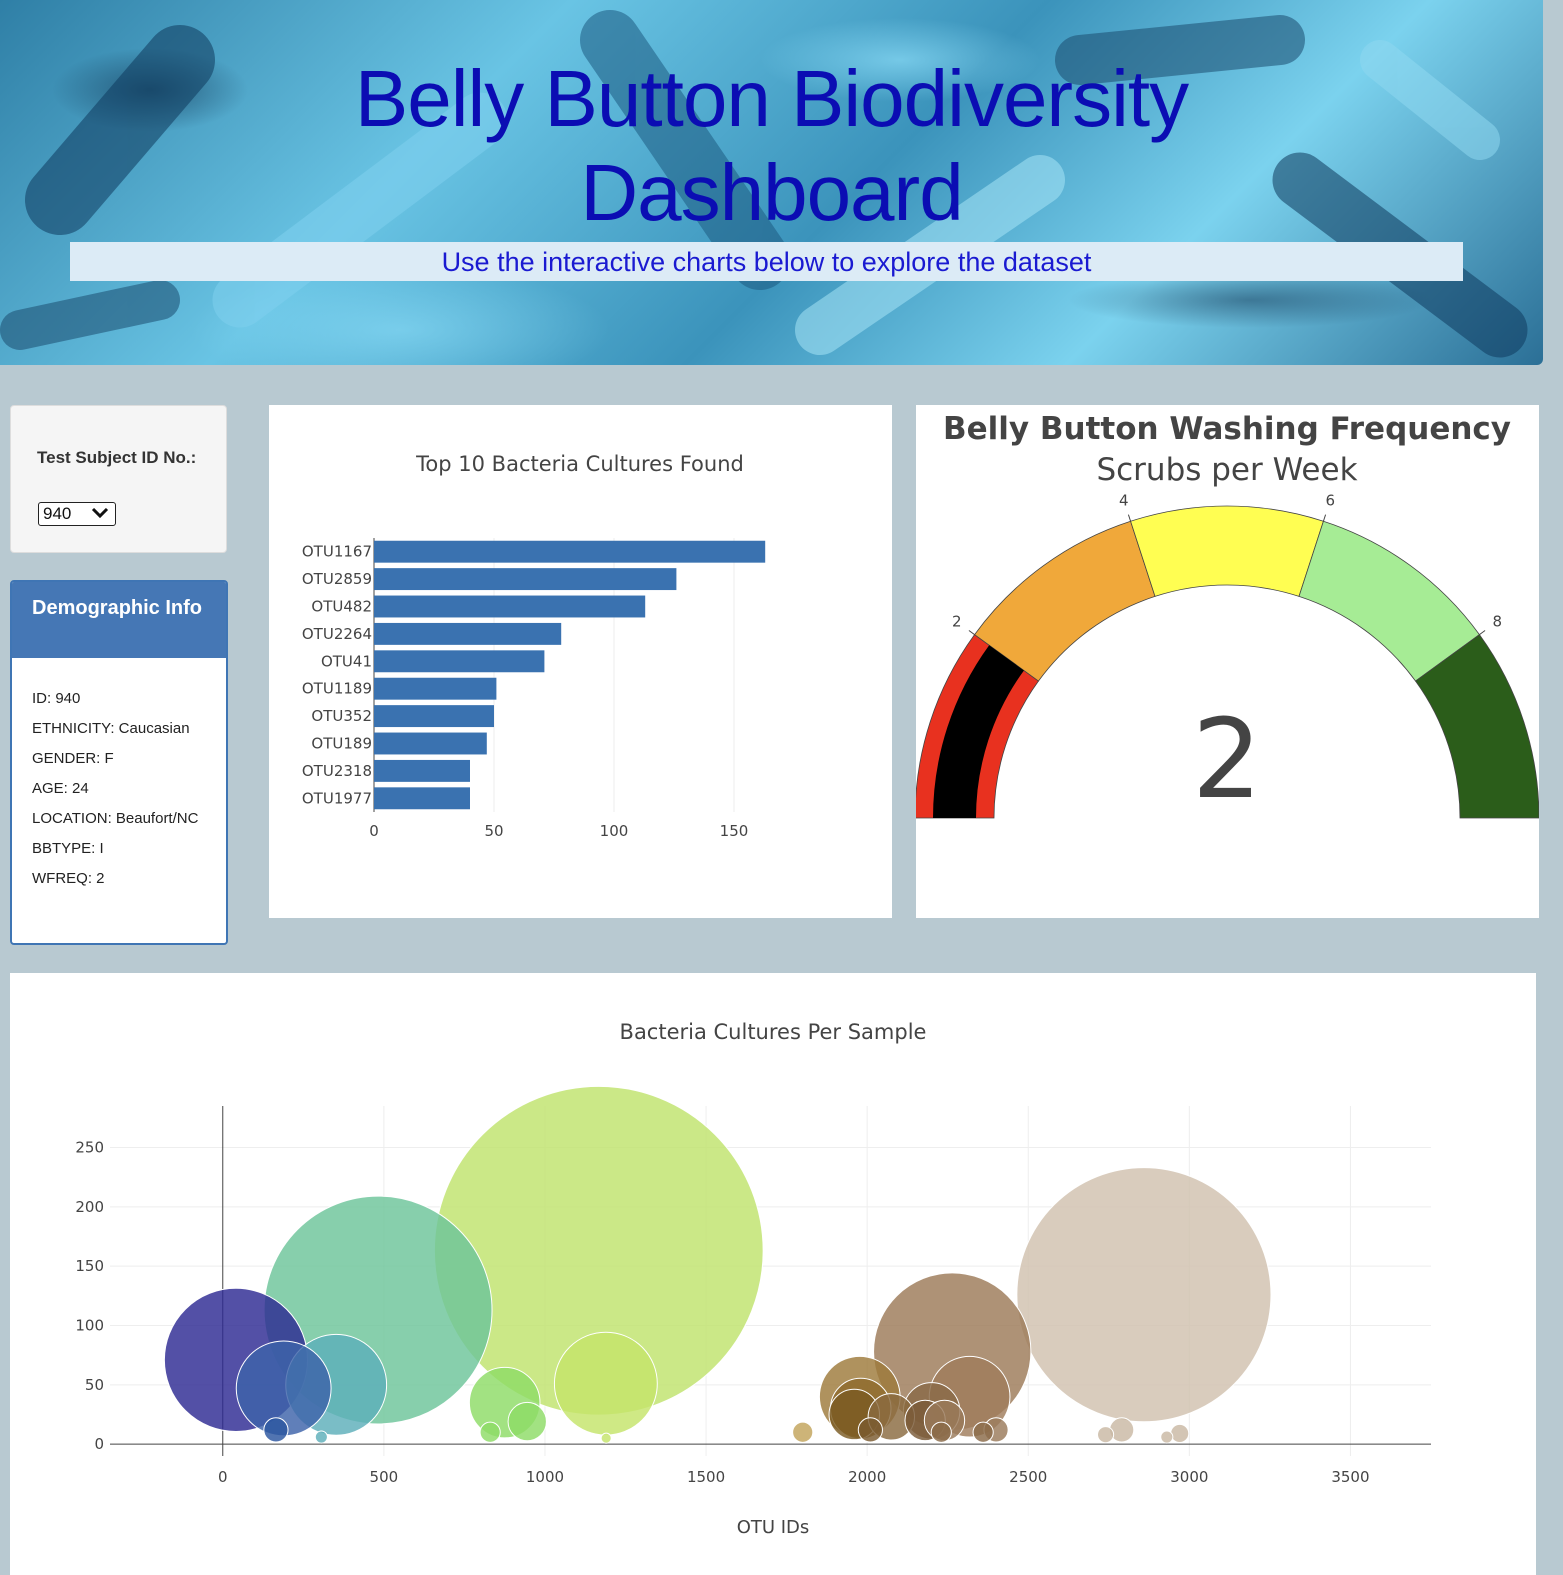  Describe the element at coordinates (119, 620) in the screenshot. I see `demographic-info-title: Demographic Info` at that location.